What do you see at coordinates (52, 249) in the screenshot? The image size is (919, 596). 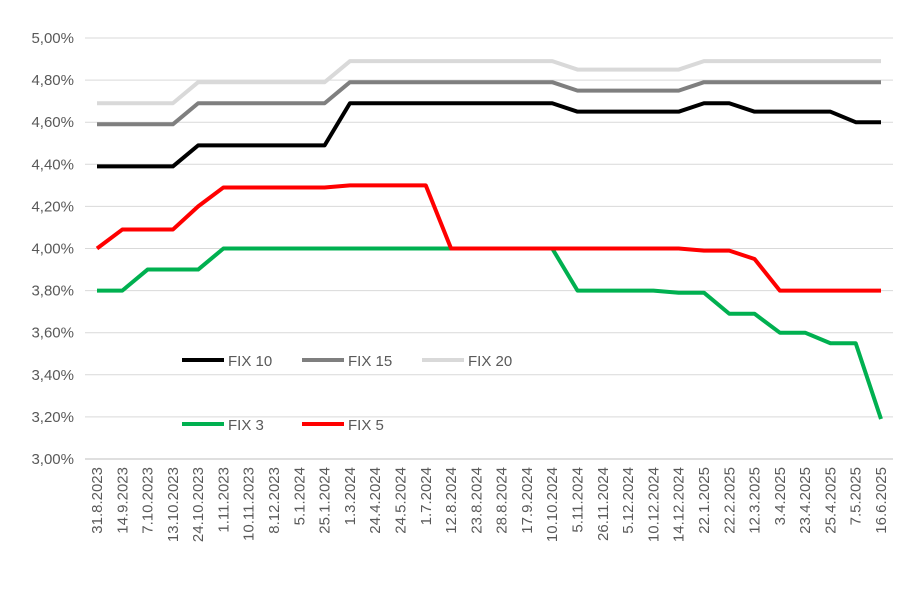 I see `y-tick-label: 4,00%` at bounding box center [52, 249].